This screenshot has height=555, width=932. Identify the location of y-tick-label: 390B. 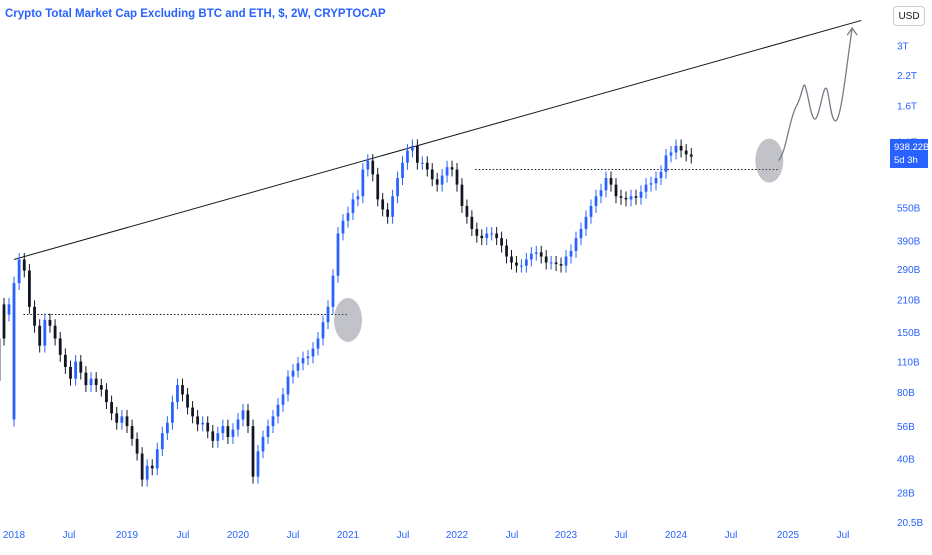
(909, 242).